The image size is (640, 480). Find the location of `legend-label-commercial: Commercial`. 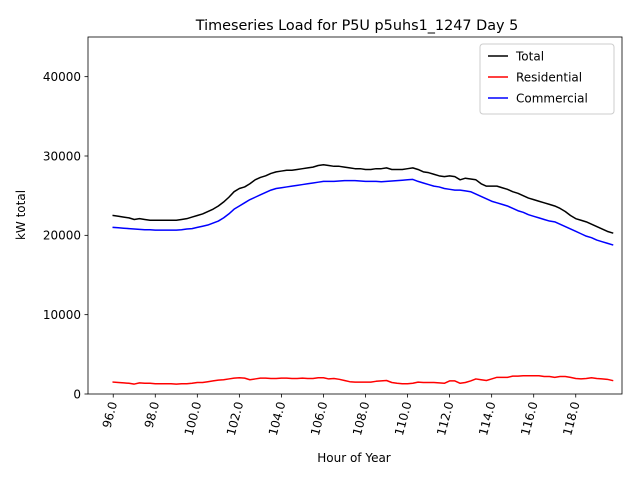

legend-label-commercial: Commercial is located at coordinates (552, 98).